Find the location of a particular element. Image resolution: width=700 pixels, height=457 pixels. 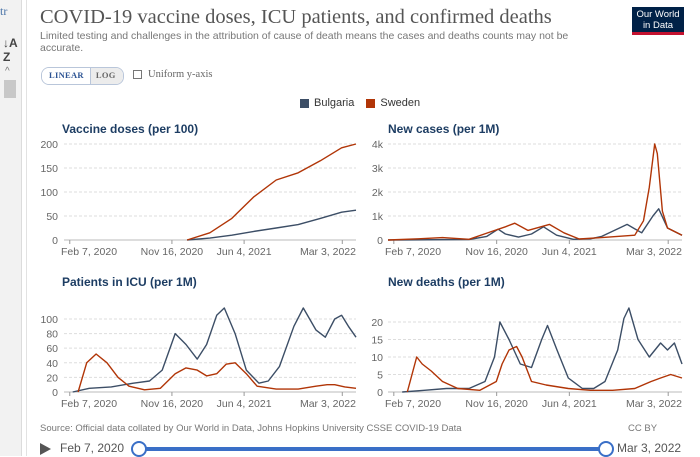

timeline-track is located at coordinates (371, 449).